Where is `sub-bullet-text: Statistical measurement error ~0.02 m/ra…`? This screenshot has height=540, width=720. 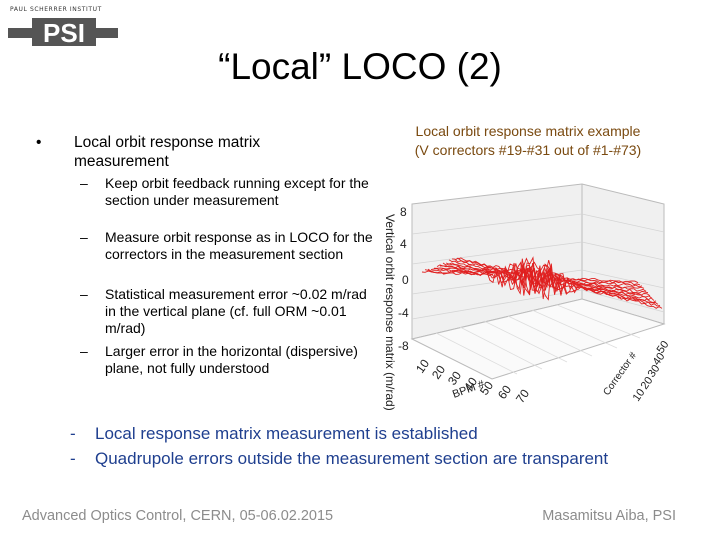
sub-bullet-text: Statistical measurement error ~0.02 m/ra… is located at coordinates (236, 311).